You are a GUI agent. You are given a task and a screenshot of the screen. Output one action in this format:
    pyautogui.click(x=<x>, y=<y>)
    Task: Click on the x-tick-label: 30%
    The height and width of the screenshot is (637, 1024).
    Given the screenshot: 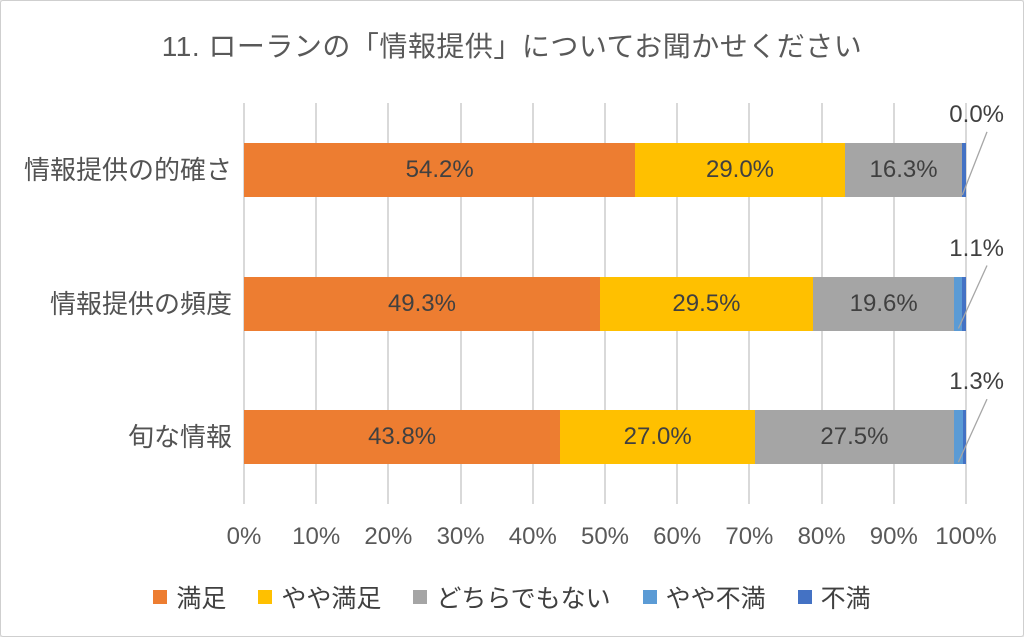 What is the action you would take?
    pyautogui.click(x=460, y=536)
    